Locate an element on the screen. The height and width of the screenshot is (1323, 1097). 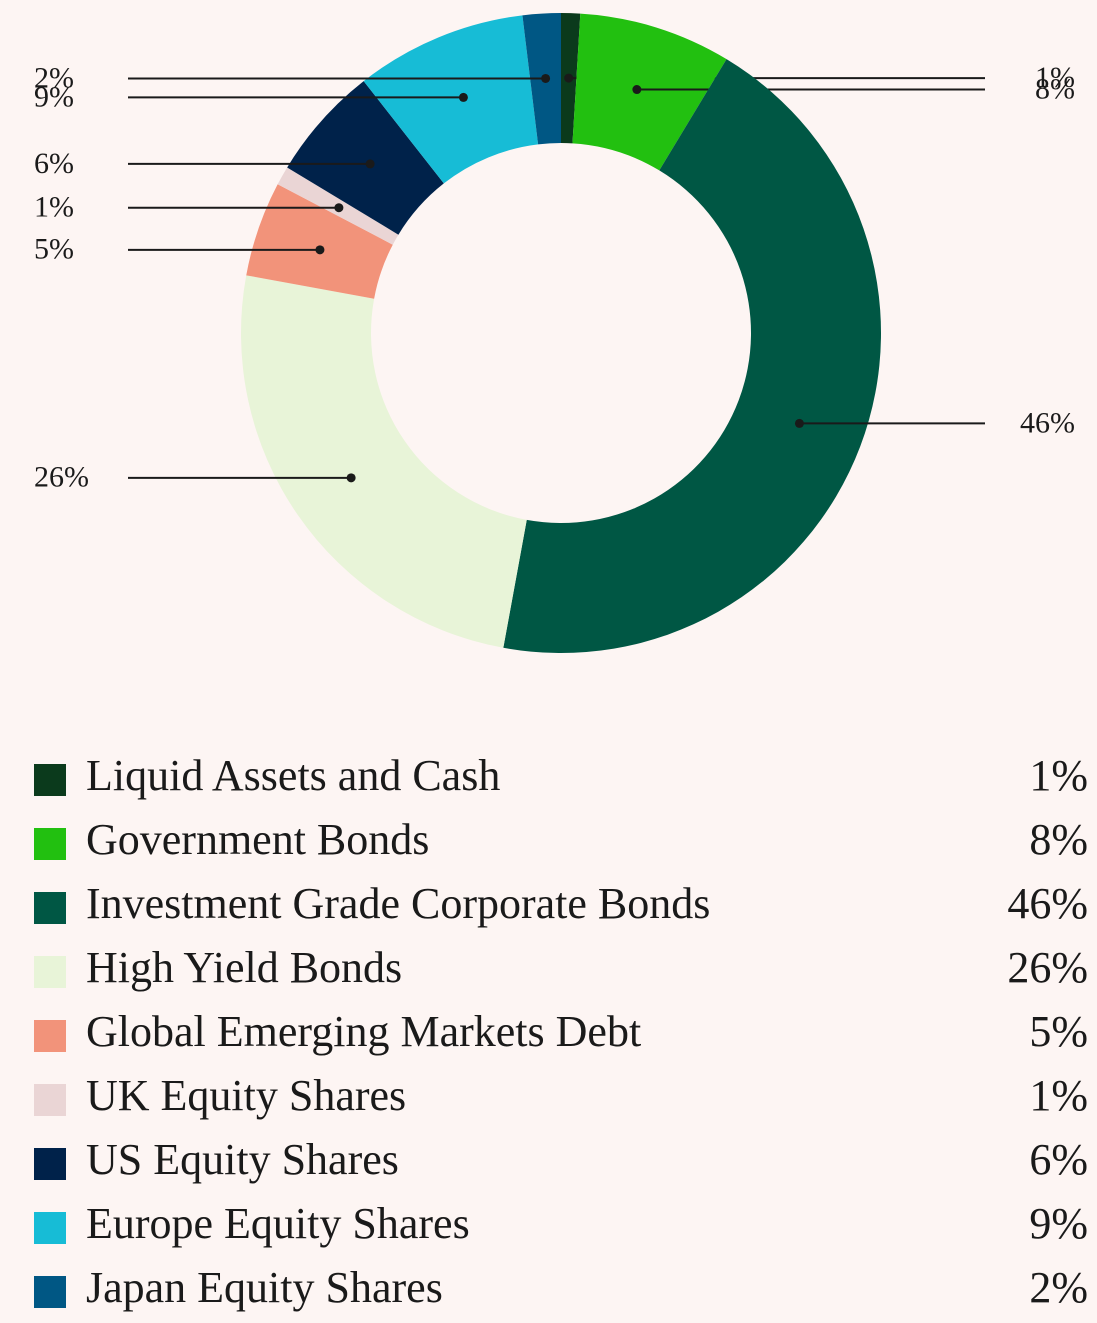
slice-label: 8% is located at coordinates (1055, 88).